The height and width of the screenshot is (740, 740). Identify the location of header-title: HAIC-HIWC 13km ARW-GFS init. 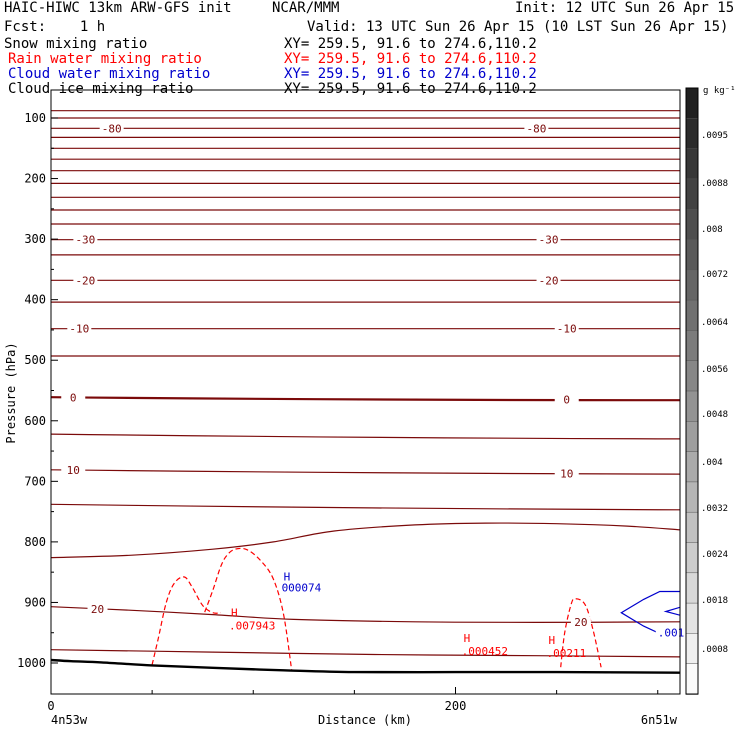
(118, 8).